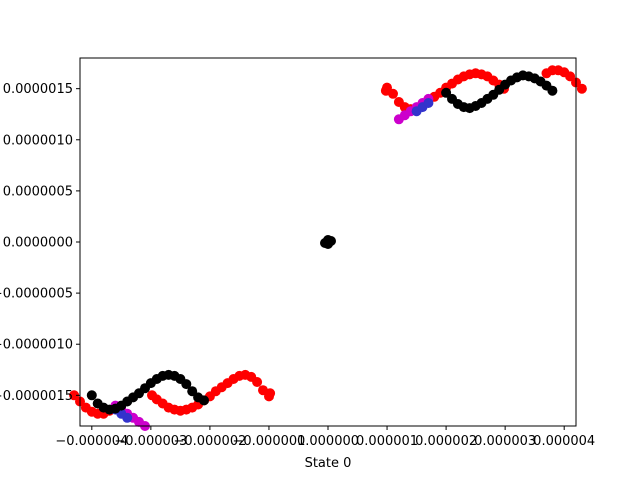 The width and height of the screenshot is (640, 480). Describe the element at coordinates (328, 463) in the screenshot. I see `x-axis-label: State 0` at that location.